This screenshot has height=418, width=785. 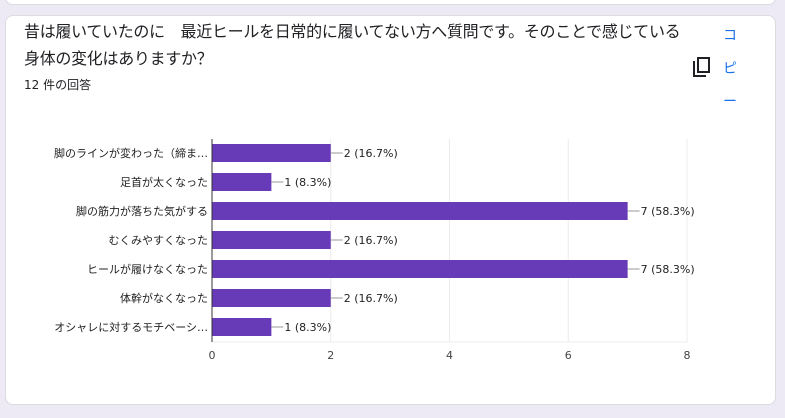 What do you see at coordinates (164, 298) in the screenshot?
I see `category-label: 体幹がなくなった` at bounding box center [164, 298].